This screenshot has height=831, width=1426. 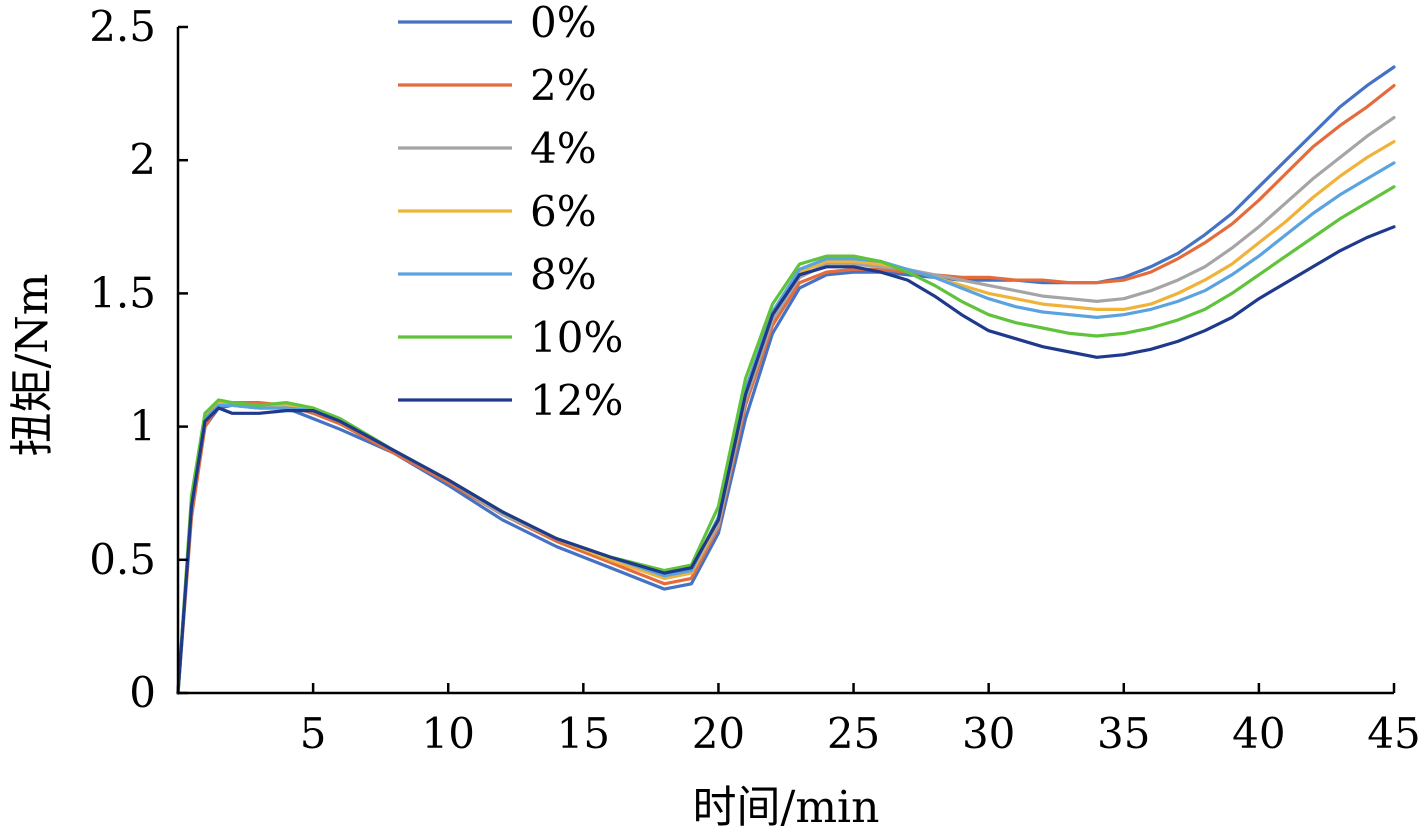 I want to click on x-tick-label: 45, so click(x=1393, y=733).